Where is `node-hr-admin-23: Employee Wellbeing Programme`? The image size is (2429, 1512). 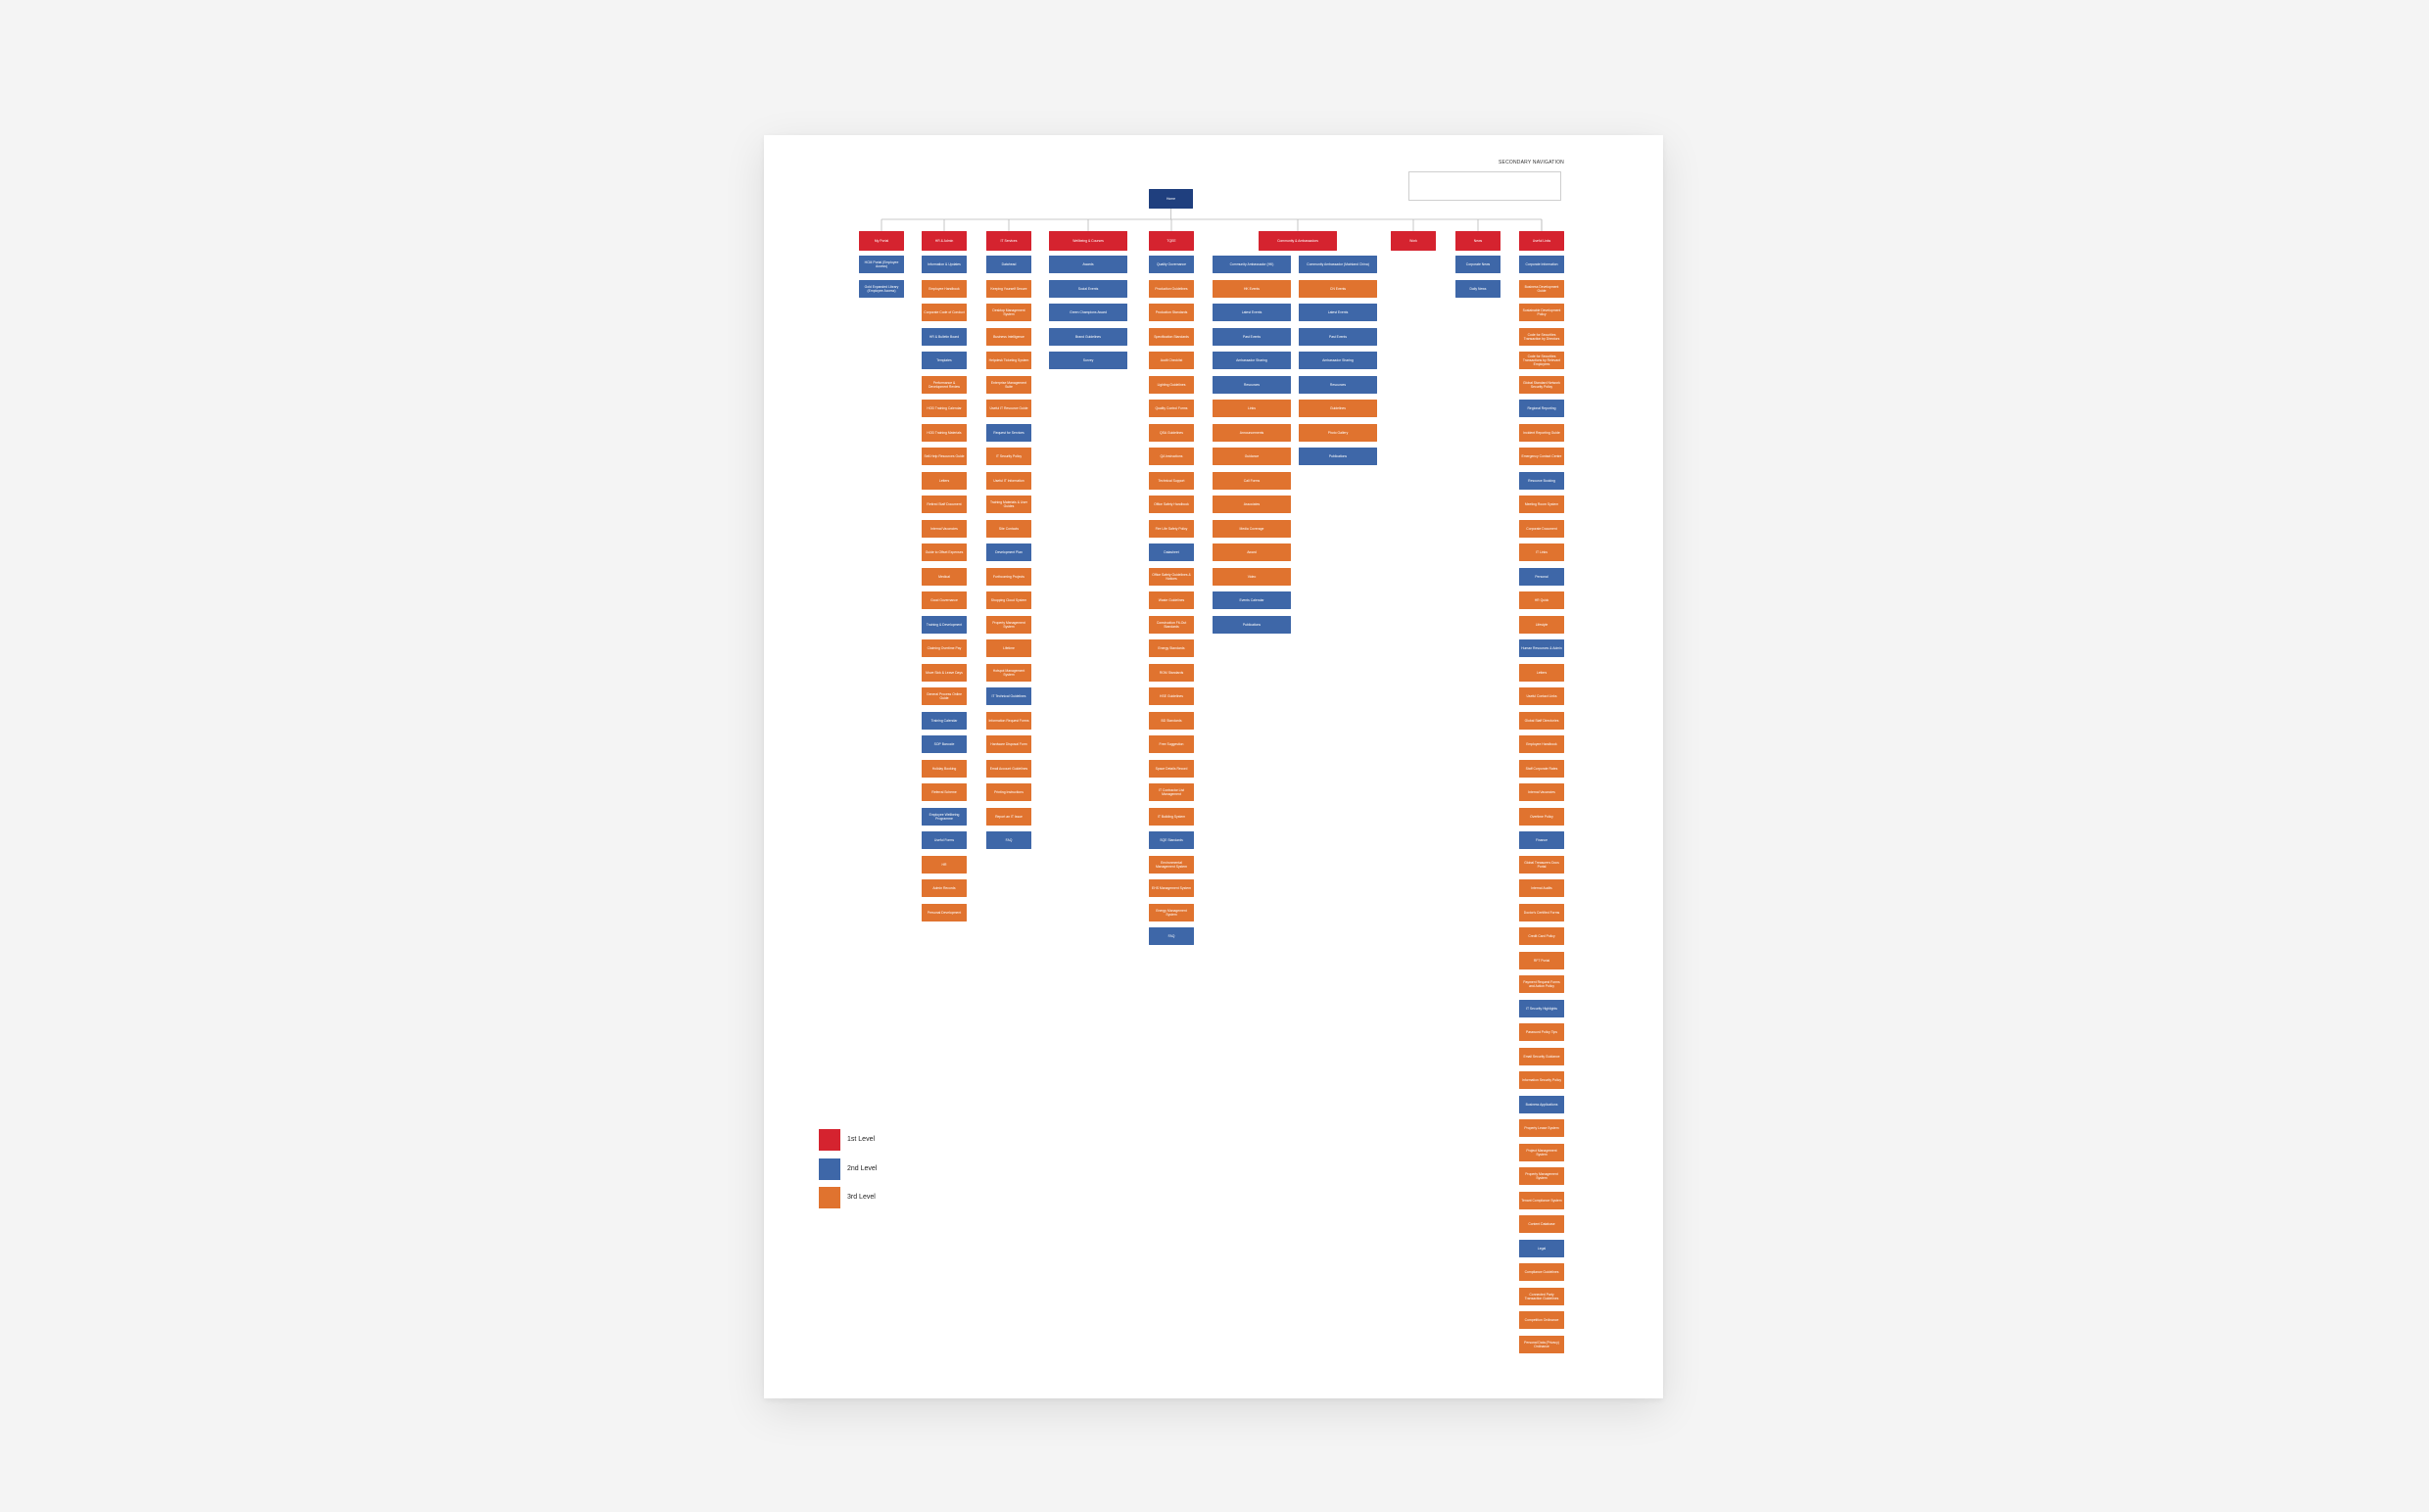
node-hr-admin-23: Employee Wellbeing Programme is located at coordinates (945, 816).